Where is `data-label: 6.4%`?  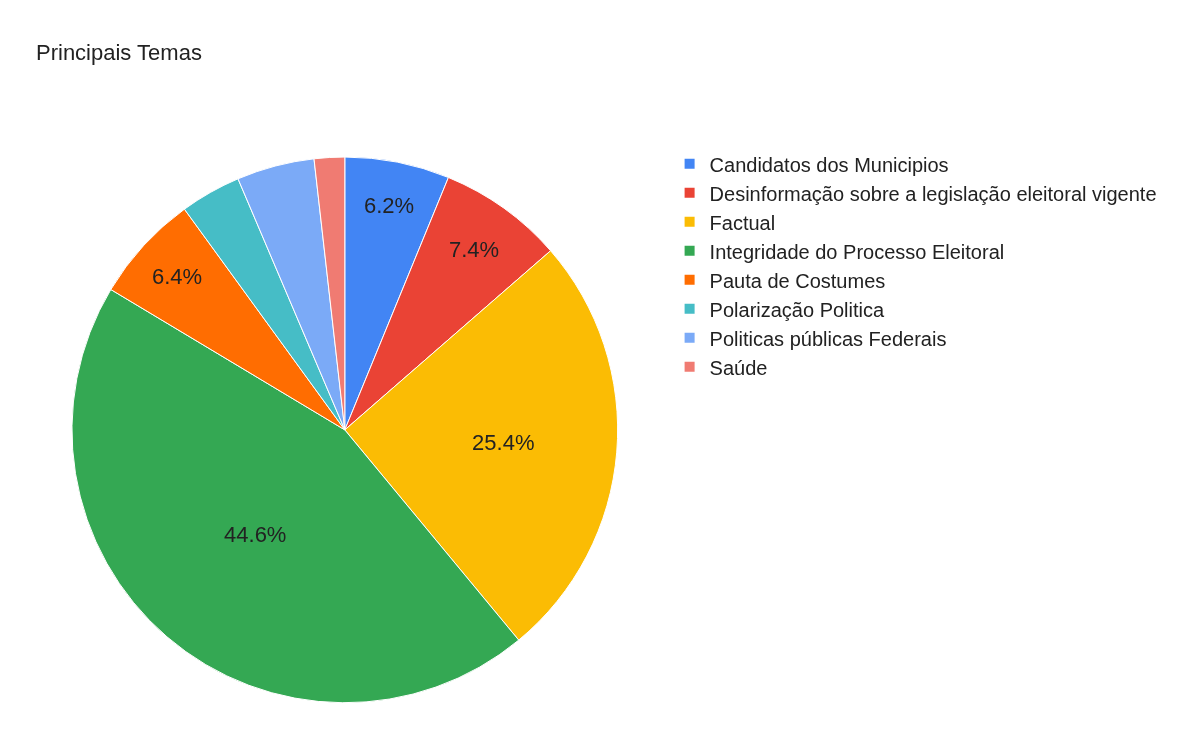 data-label: 6.4% is located at coordinates (177, 276).